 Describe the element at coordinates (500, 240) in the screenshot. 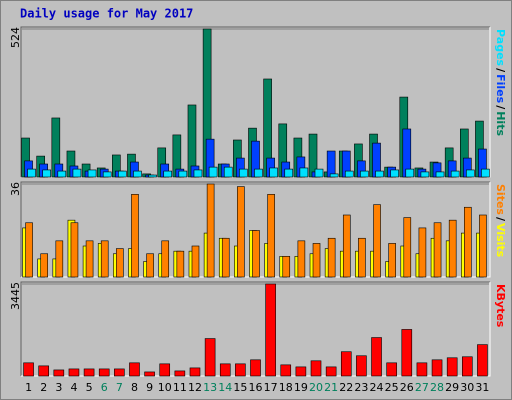

I see `legend-entry: Visits` at that location.